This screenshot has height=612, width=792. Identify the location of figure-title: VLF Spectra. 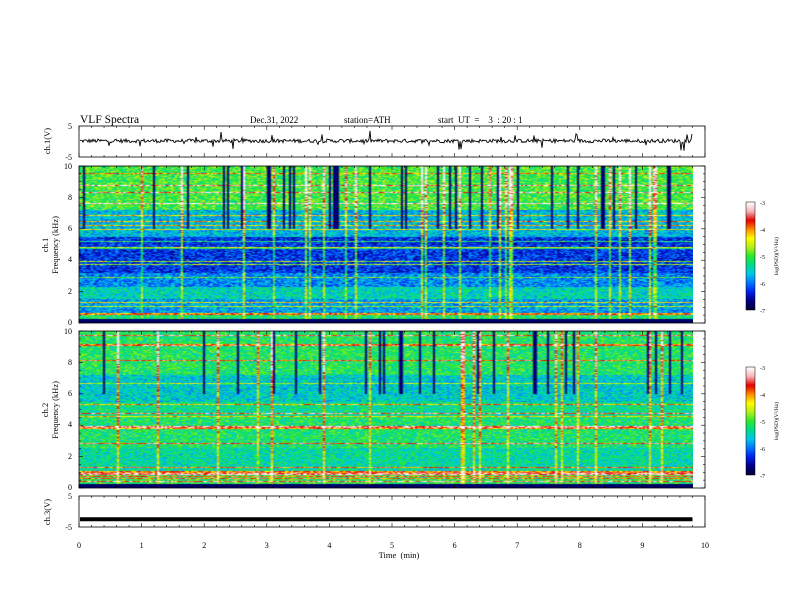
(109, 120).